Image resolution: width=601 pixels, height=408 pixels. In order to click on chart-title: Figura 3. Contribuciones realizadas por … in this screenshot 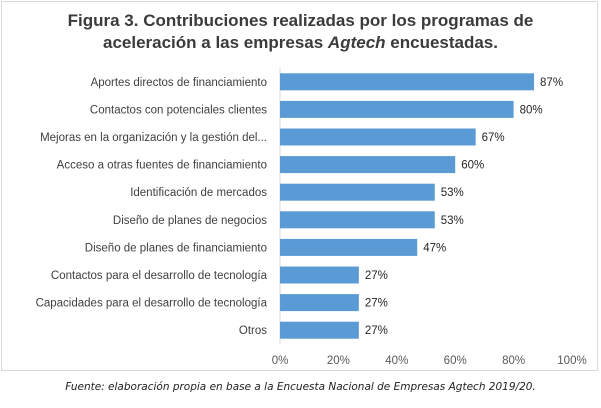, I will do `click(300, 32)`.